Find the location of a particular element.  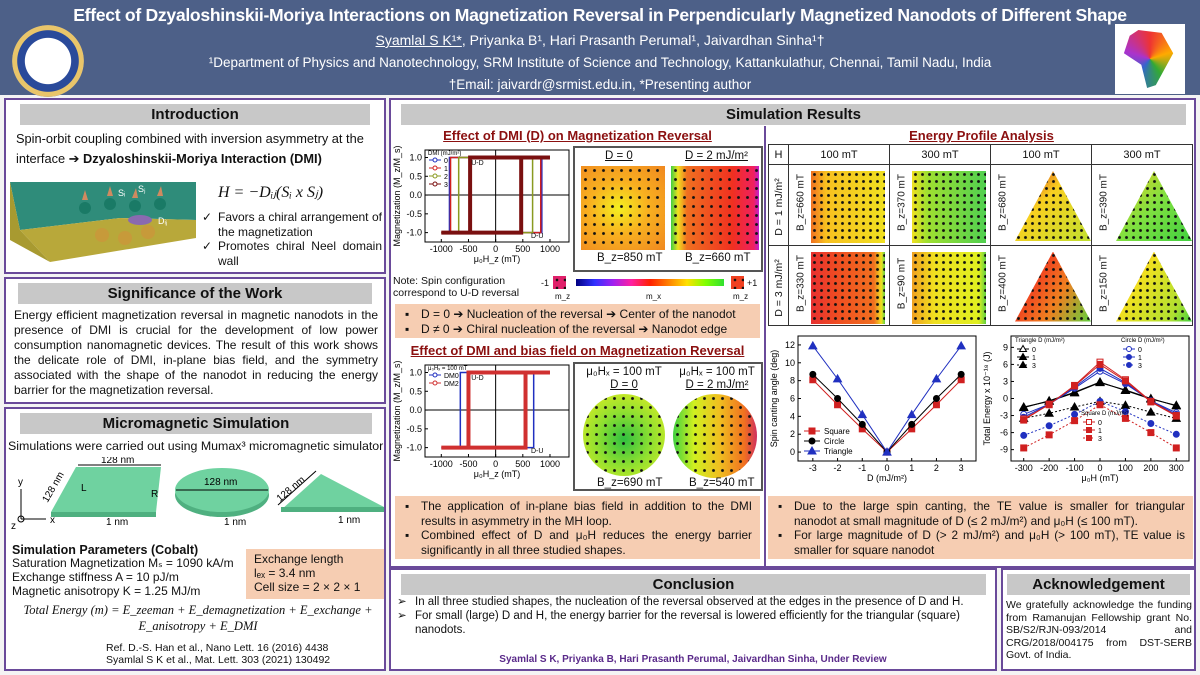

x-tick-label: -500 is located at coordinates (468, 249).